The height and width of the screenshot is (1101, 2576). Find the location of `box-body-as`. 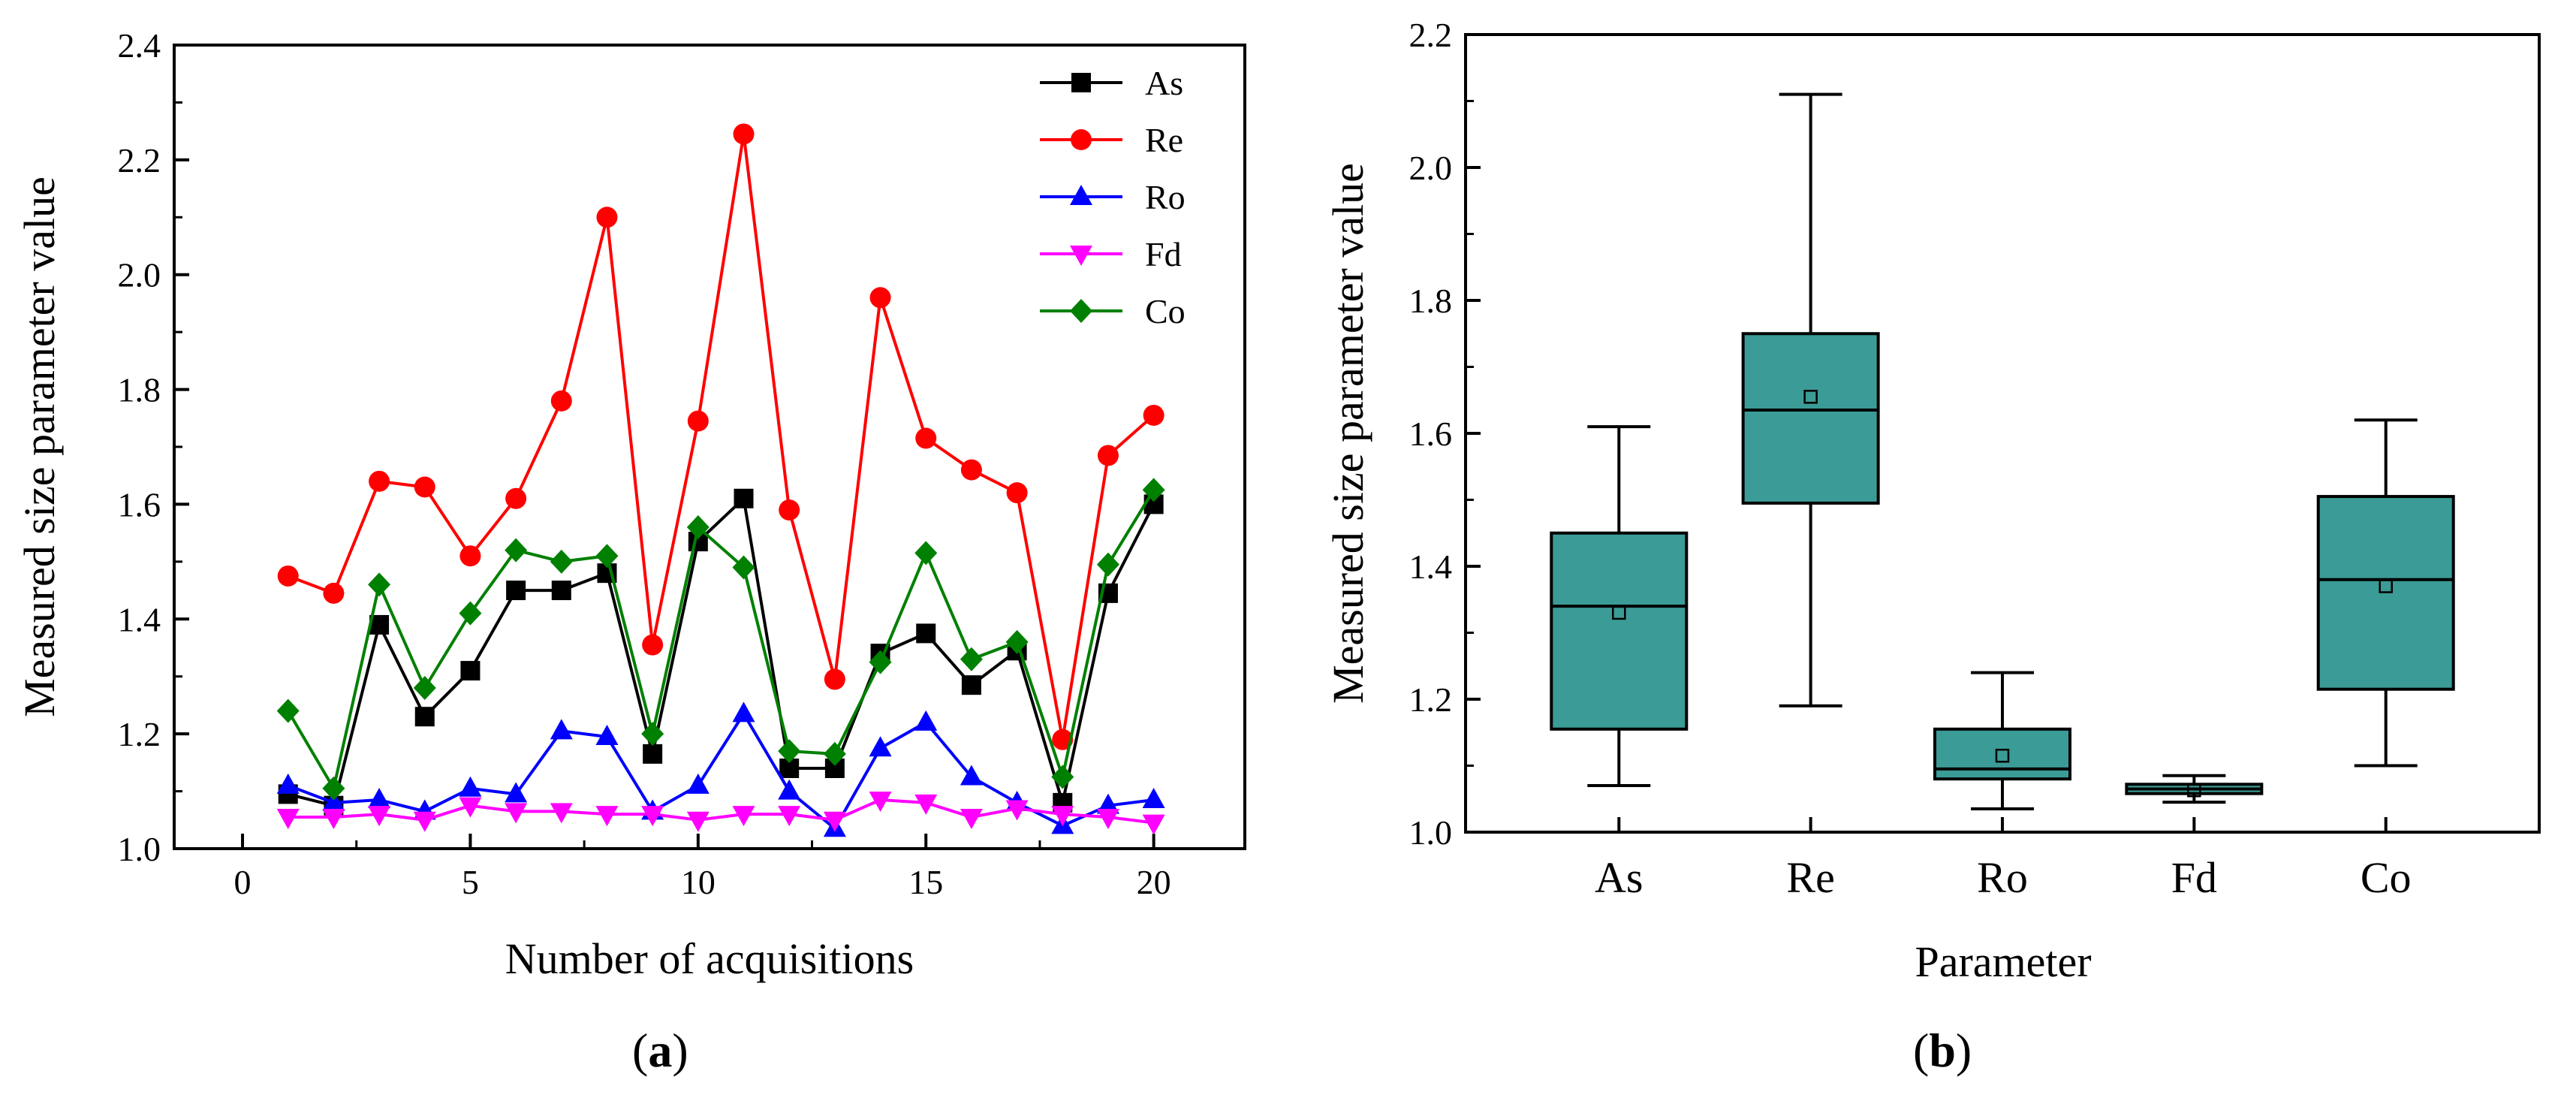

box-body-as is located at coordinates (1619, 631).